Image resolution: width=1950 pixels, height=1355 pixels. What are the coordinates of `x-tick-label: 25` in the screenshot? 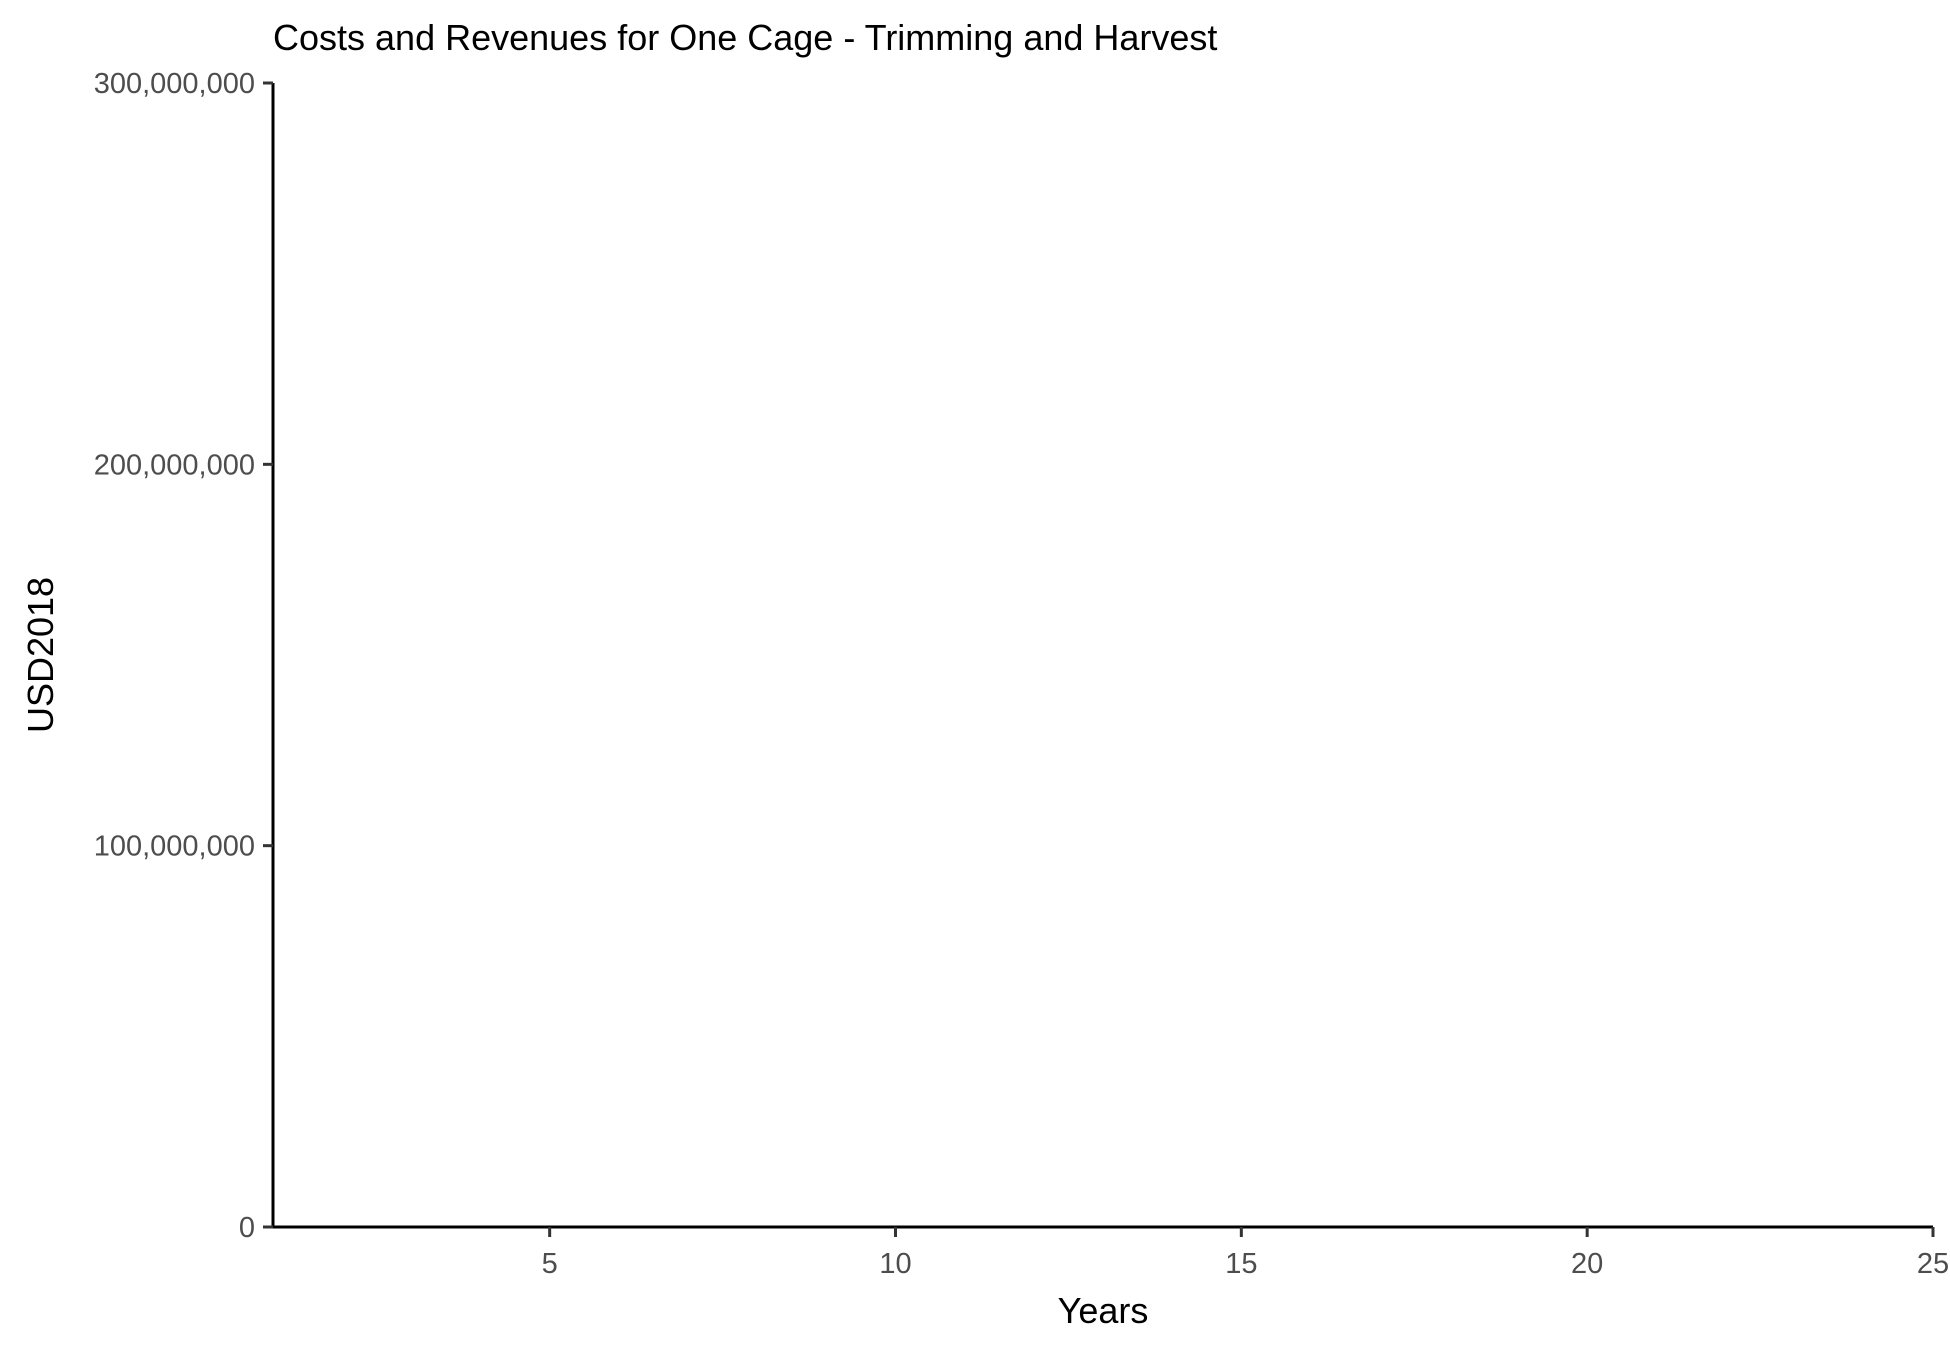 It's located at (1933, 1264).